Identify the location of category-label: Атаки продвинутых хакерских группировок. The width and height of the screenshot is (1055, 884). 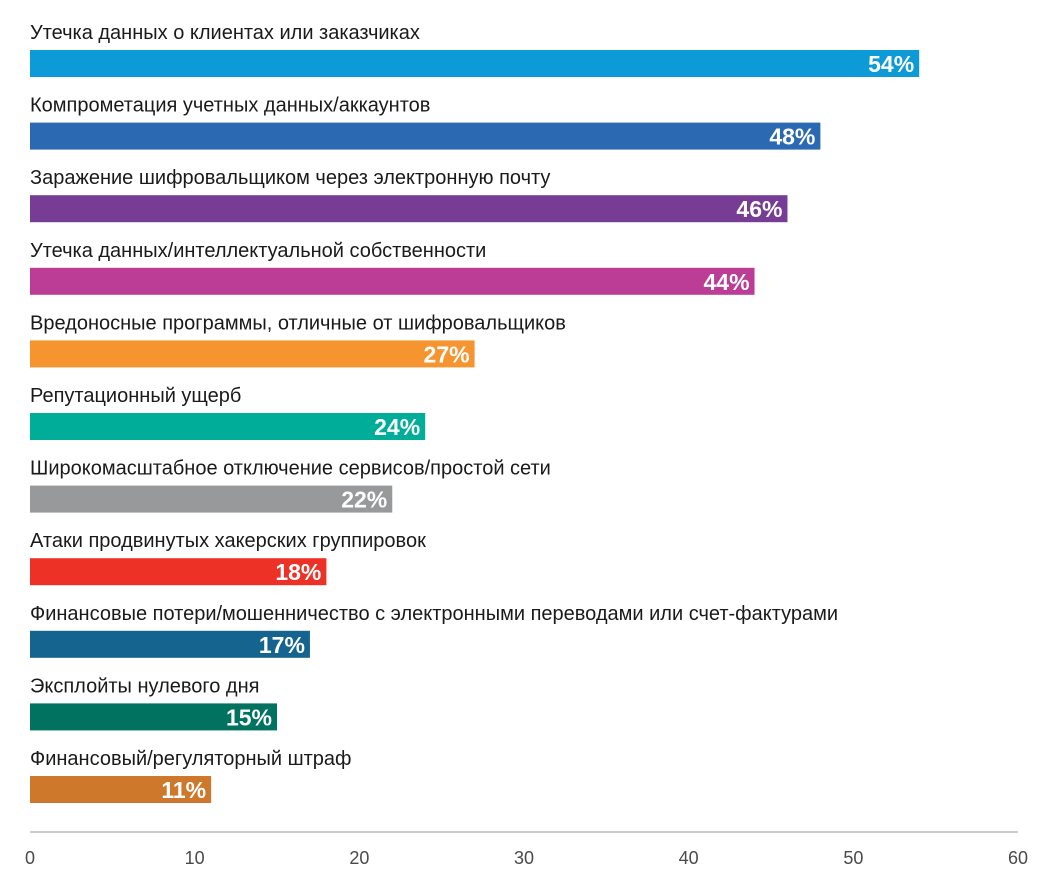
(228, 541).